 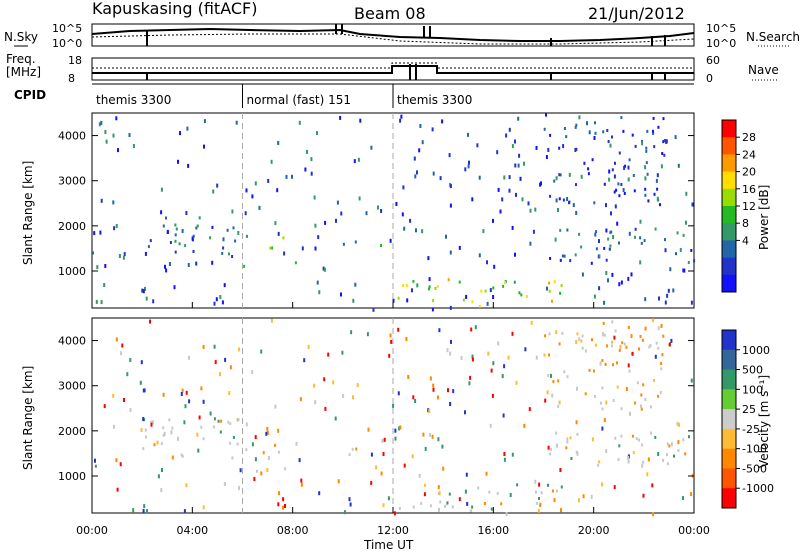 What do you see at coordinates (749, 189) in the screenshot?
I see `colorbar-label: 16` at bounding box center [749, 189].